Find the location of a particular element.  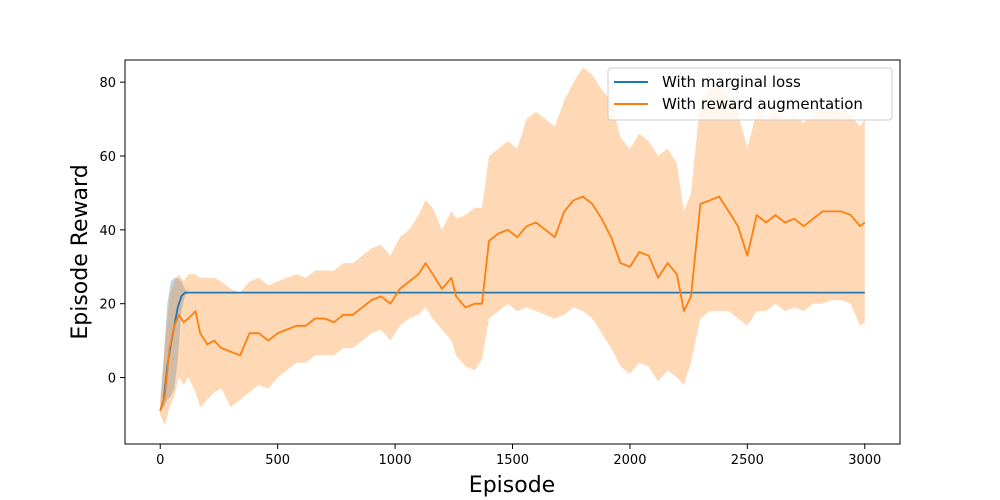

x-tick-label: 3000 is located at coordinates (864, 460).